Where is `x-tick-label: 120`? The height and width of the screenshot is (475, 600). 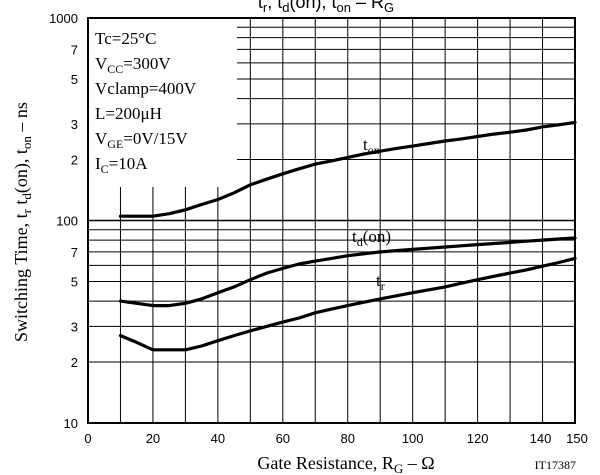
x-tick-label: 120 is located at coordinates (478, 438).